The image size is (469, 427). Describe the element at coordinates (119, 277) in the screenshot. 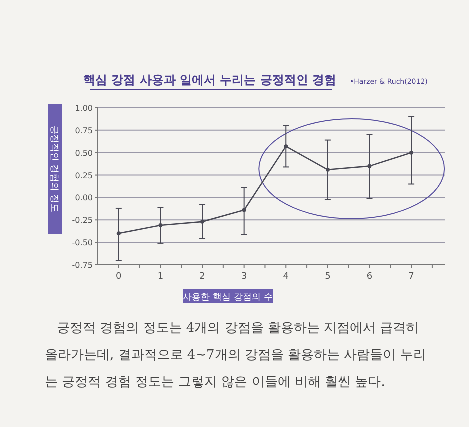

I see `x-tick-label: 0` at that location.